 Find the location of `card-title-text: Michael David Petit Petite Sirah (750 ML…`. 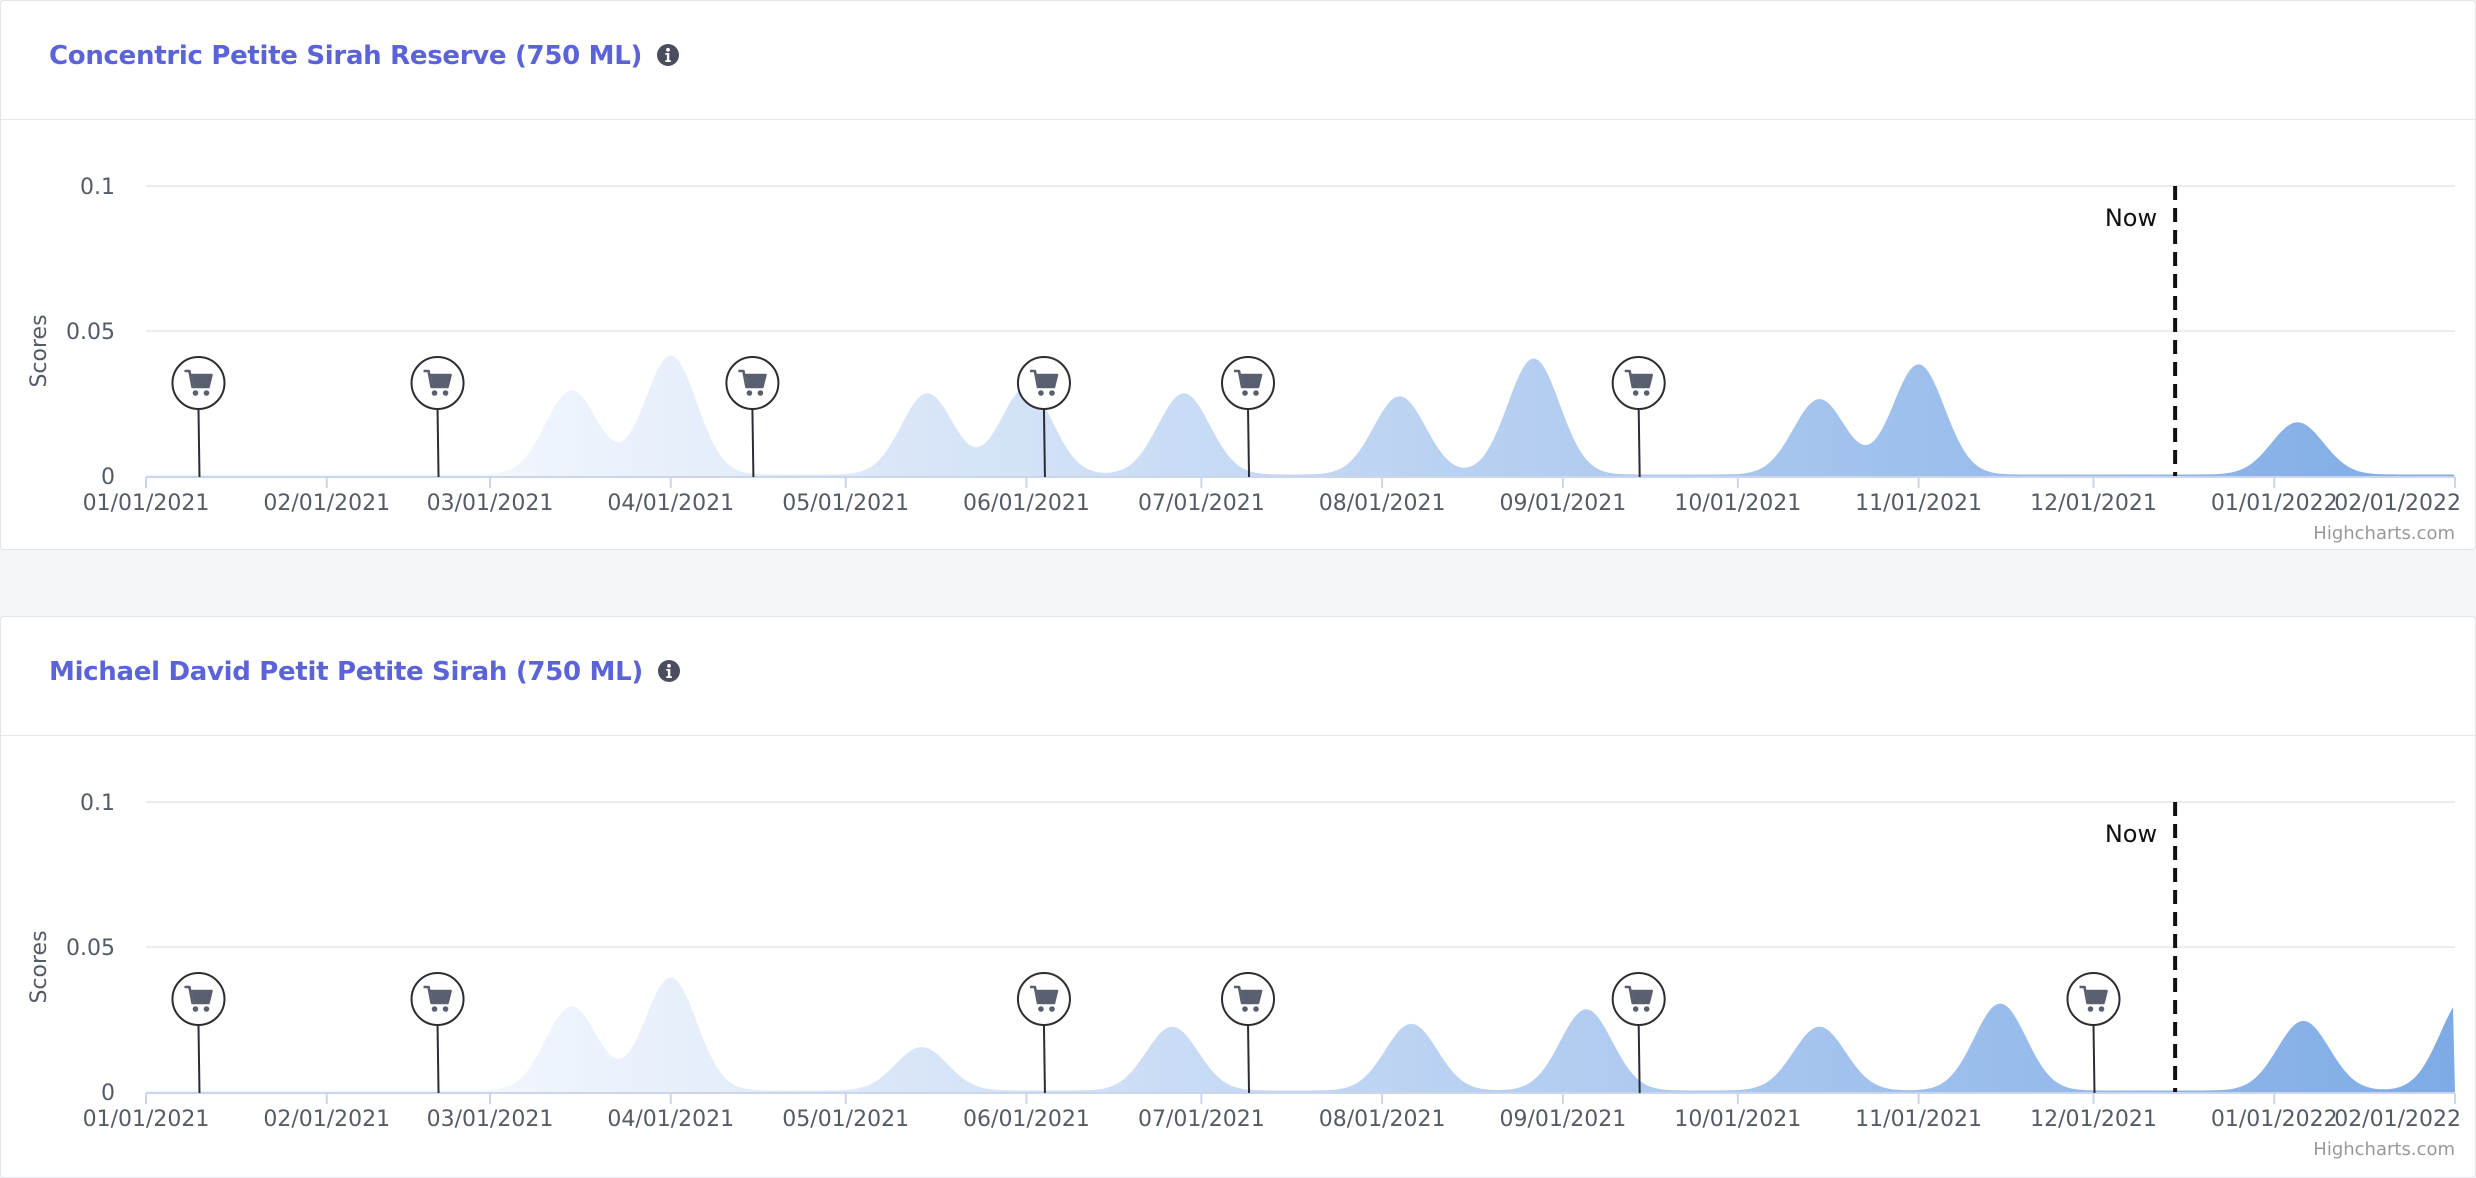

card-title-text: Michael David Petit Petite Sirah (750 ML… is located at coordinates (346, 672).